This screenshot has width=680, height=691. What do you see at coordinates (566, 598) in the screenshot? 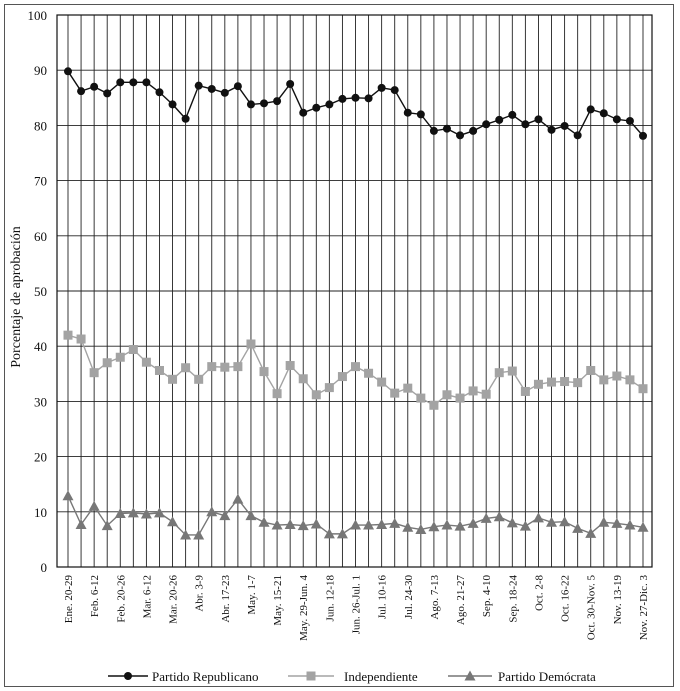
I see `x-tick-label: Oct. 16-22` at bounding box center [566, 598].